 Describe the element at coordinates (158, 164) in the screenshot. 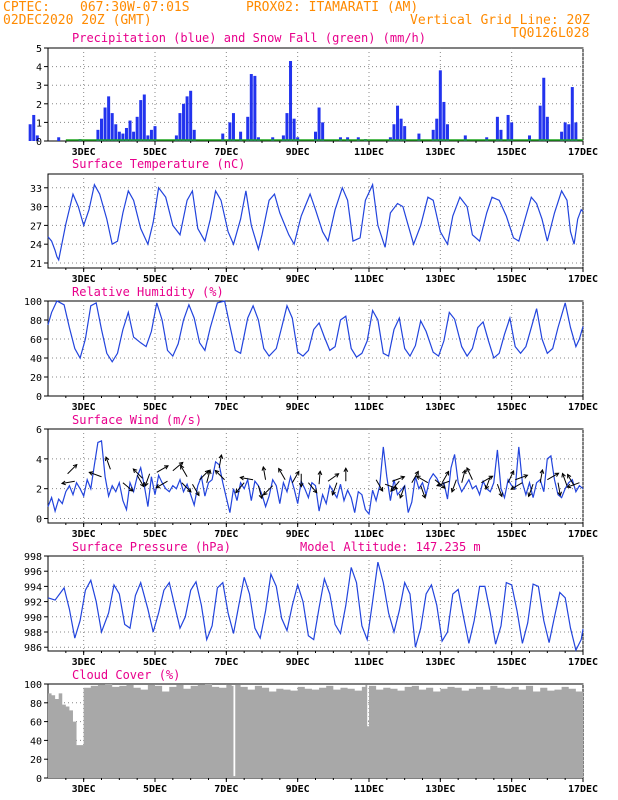

I see `panel-title: Surface Temperature (nC)` at that location.